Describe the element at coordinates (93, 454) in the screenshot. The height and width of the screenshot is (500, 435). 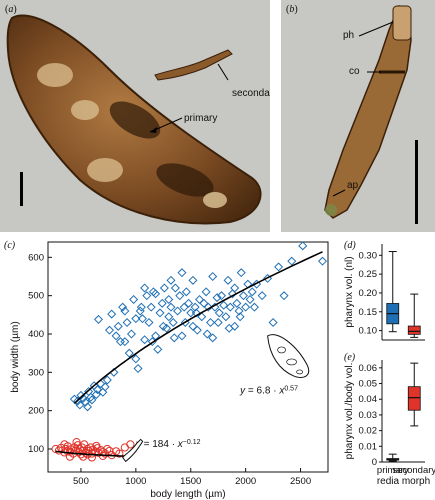
I see `secondary-fit-line` at that location.